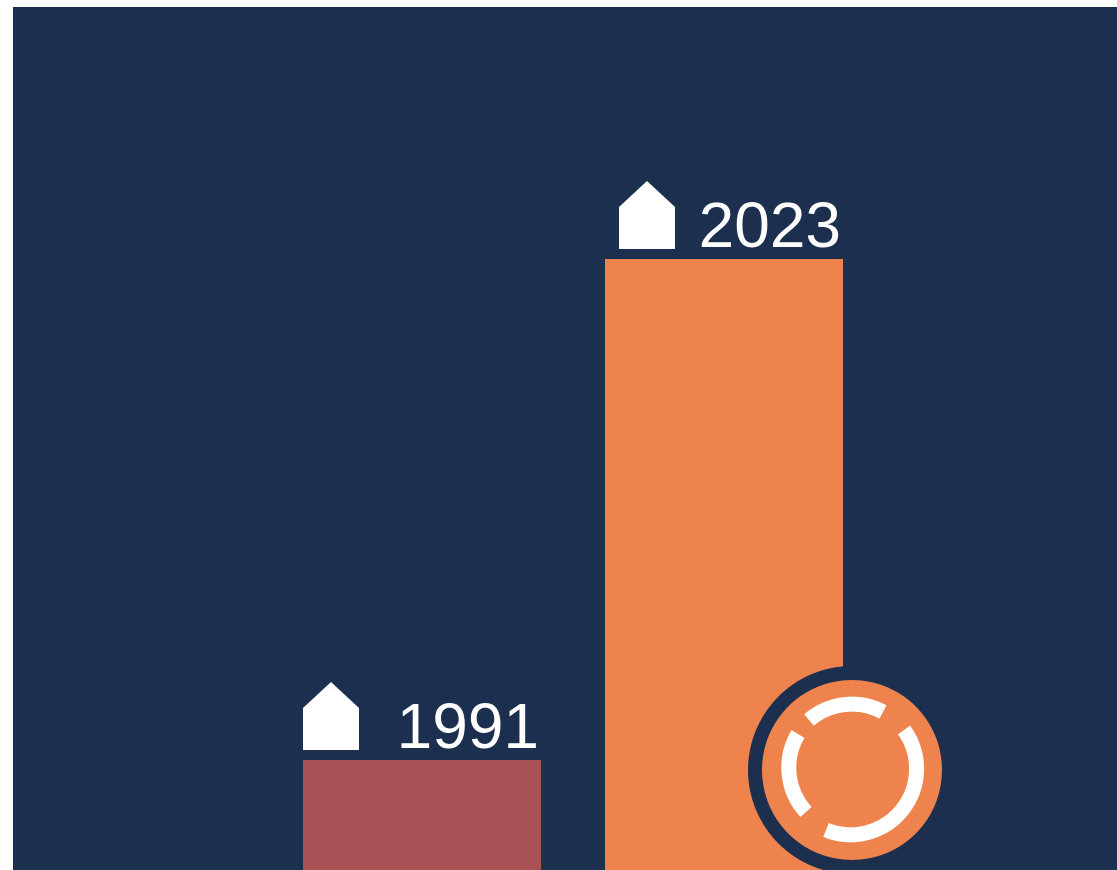 Image resolution: width=1117 pixels, height=870 pixels. Describe the element at coordinates (770, 225) in the screenshot. I see `category-label: 2023` at that location.